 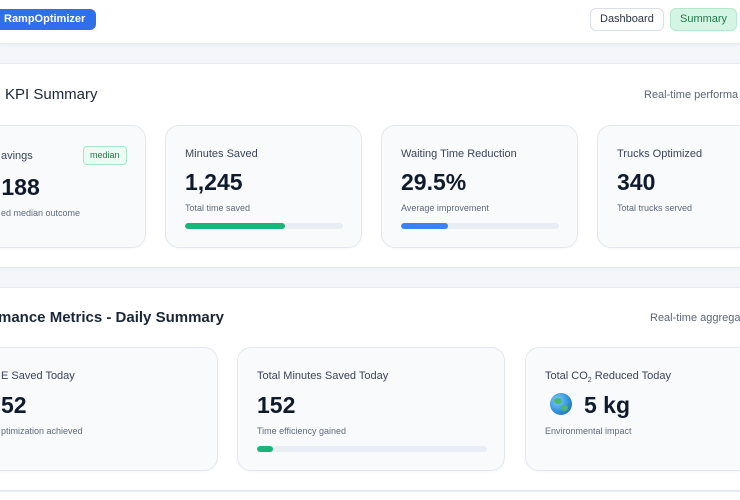 I want to click on globe-icon, so click(x=561, y=404).